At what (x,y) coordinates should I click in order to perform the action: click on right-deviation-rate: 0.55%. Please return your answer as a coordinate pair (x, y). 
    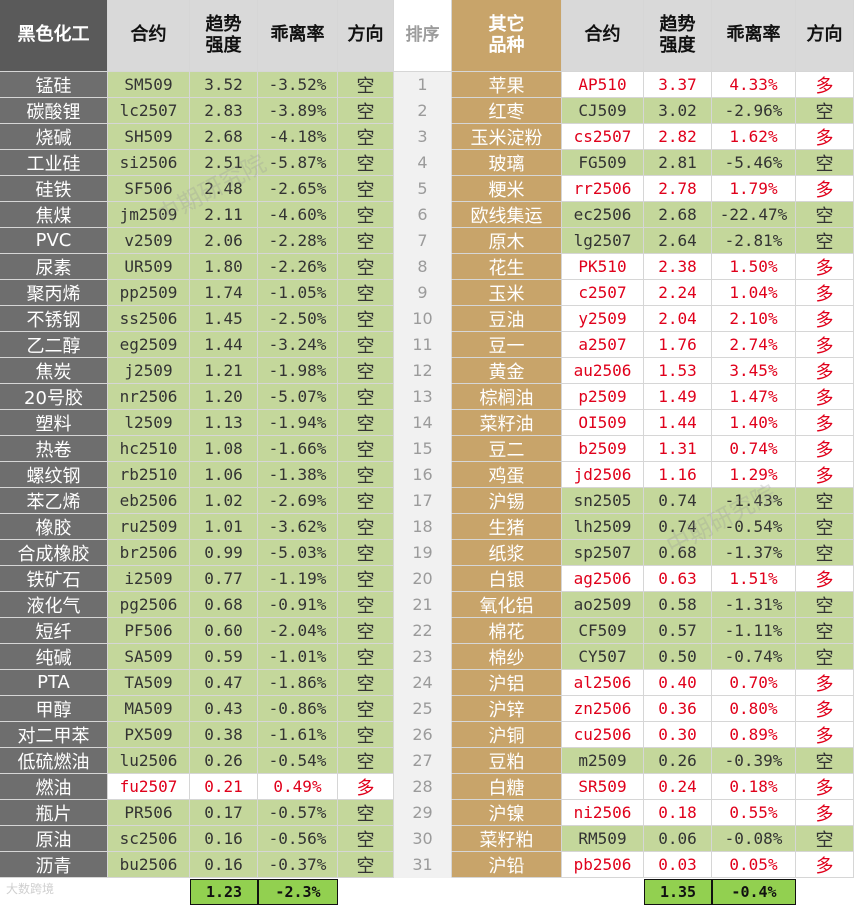
    Looking at the image, I should click on (754, 813).